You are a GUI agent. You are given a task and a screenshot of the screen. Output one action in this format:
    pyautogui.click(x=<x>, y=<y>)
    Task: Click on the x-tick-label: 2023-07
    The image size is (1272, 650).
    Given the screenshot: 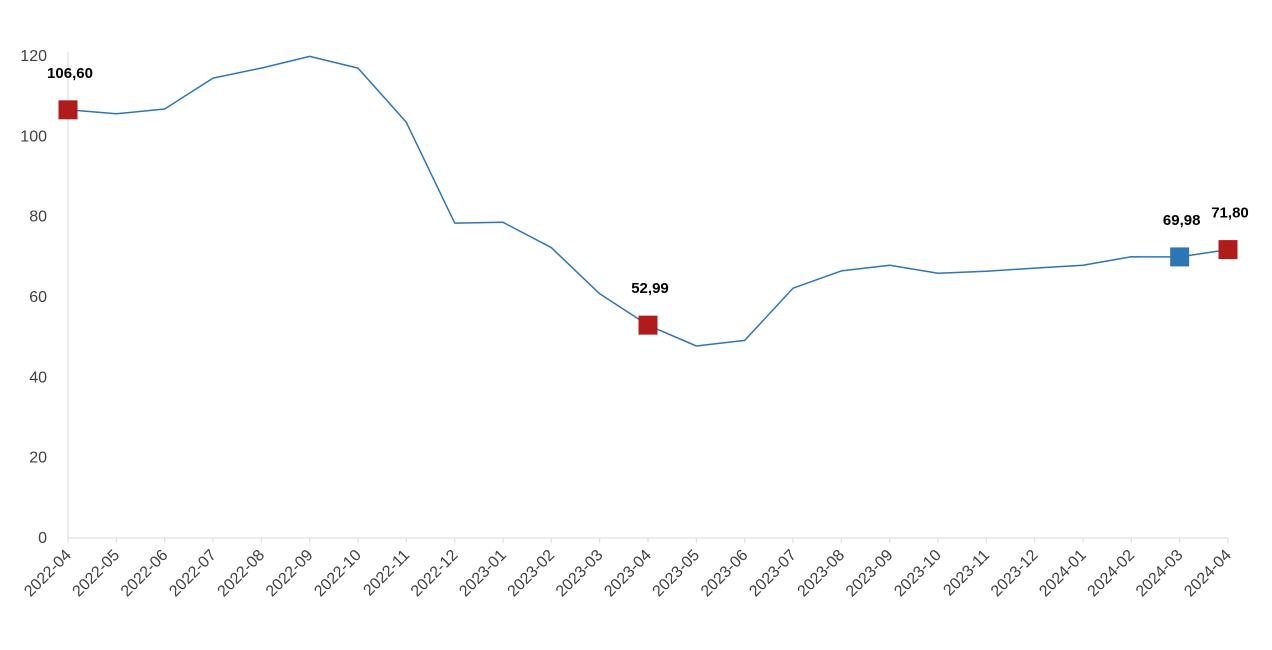 What is the action you would take?
    pyautogui.click(x=773, y=574)
    